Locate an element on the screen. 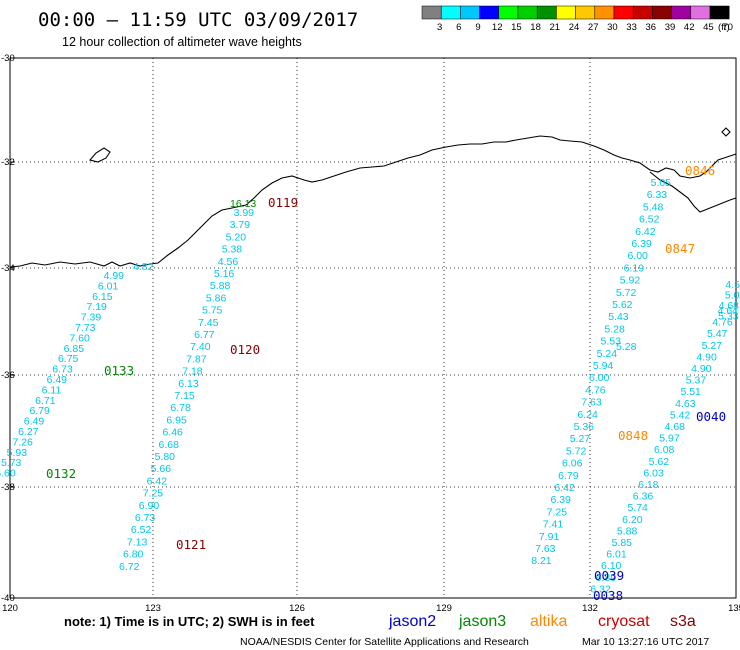  wave-height-value: 5.94 is located at coordinates (603, 366).